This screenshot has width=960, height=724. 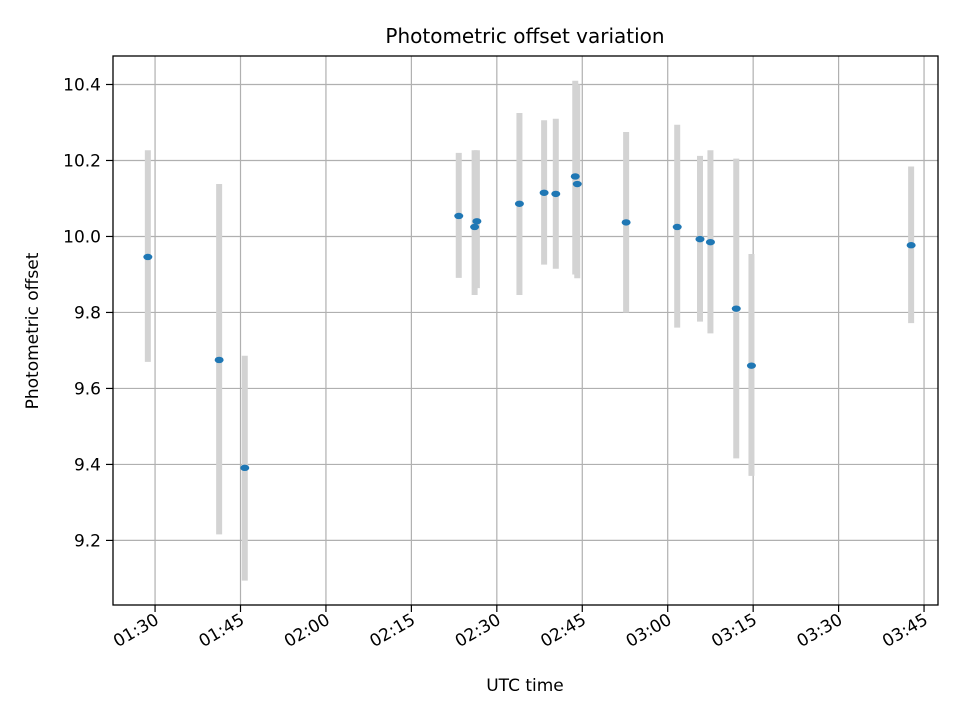 What do you see at coordinates (87, 541) in the screenshot?
I see `y-tick-label: 9.2` at bounding box center [87, 541].